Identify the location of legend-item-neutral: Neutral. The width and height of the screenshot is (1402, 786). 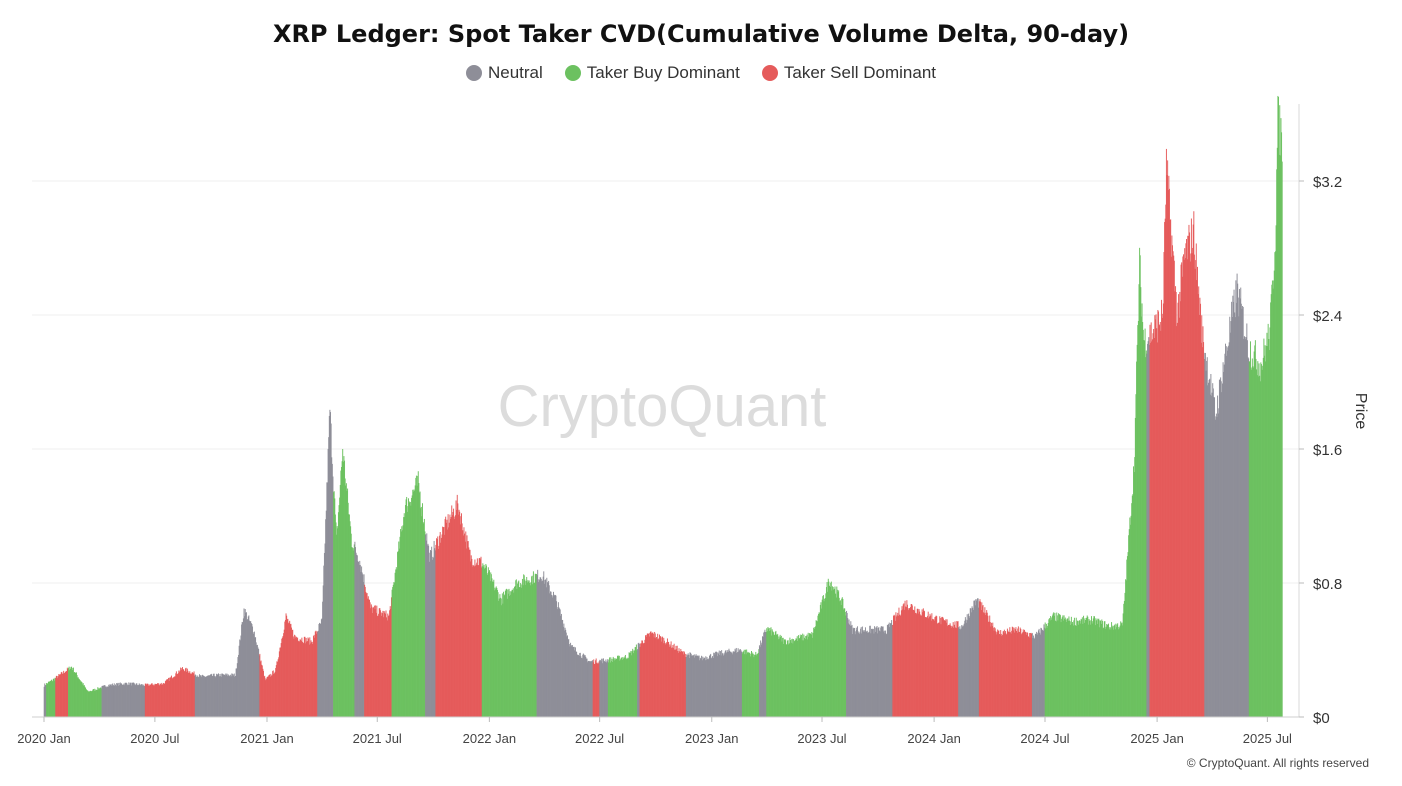
(504, 73).